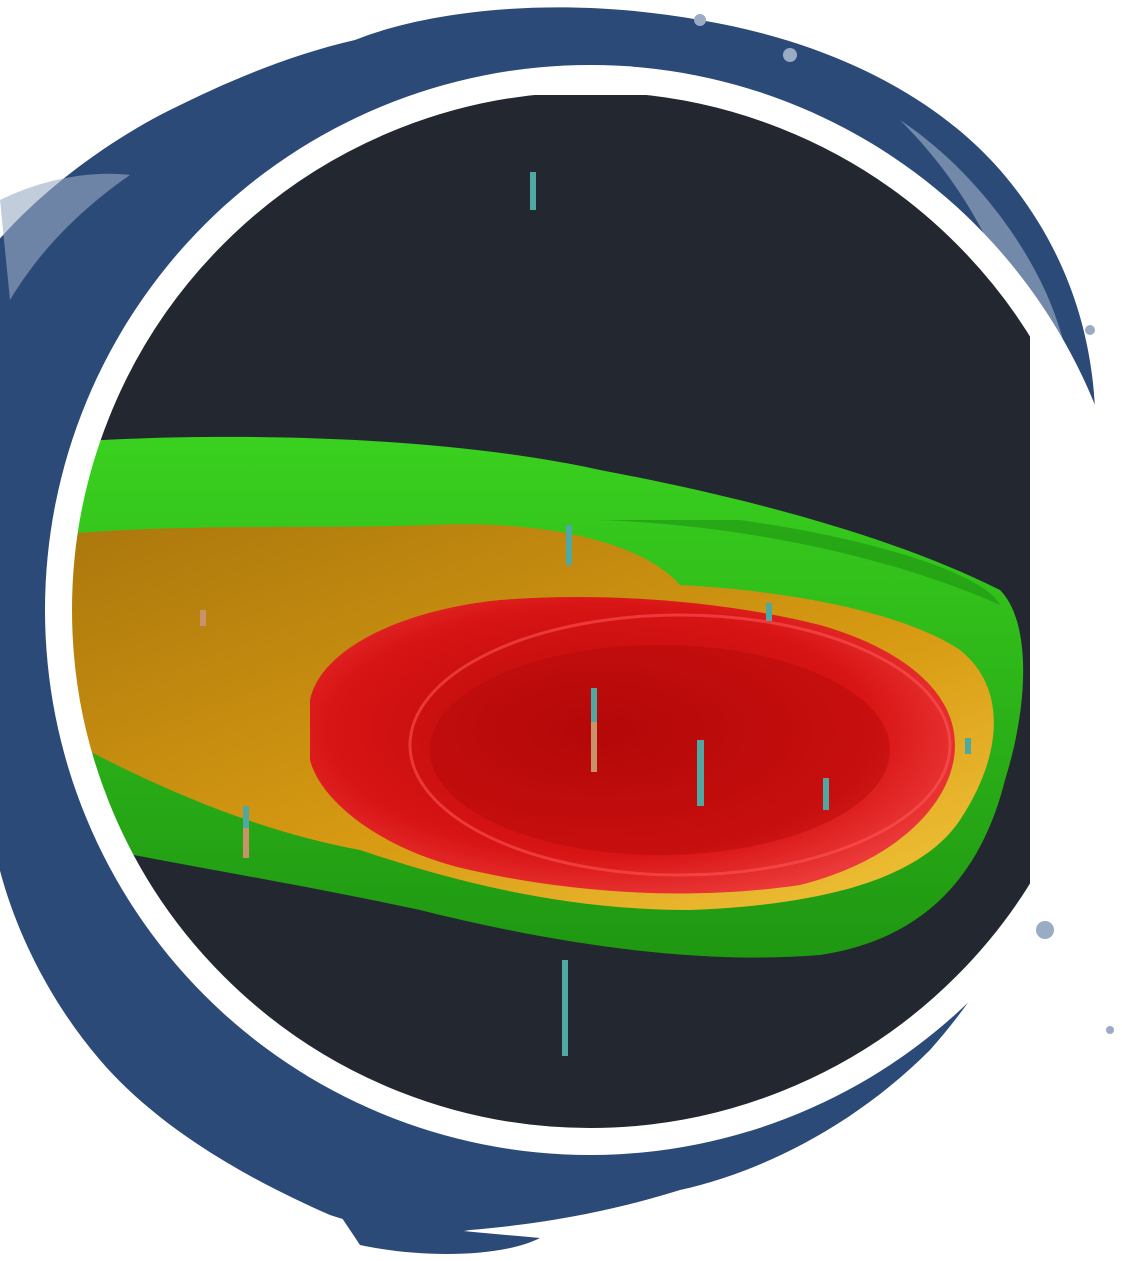 This screenshot has width=1122, height=1261. Describe the element at coordinates (65, 236) in the screenshot. I see `splash-texture-left` at that location.